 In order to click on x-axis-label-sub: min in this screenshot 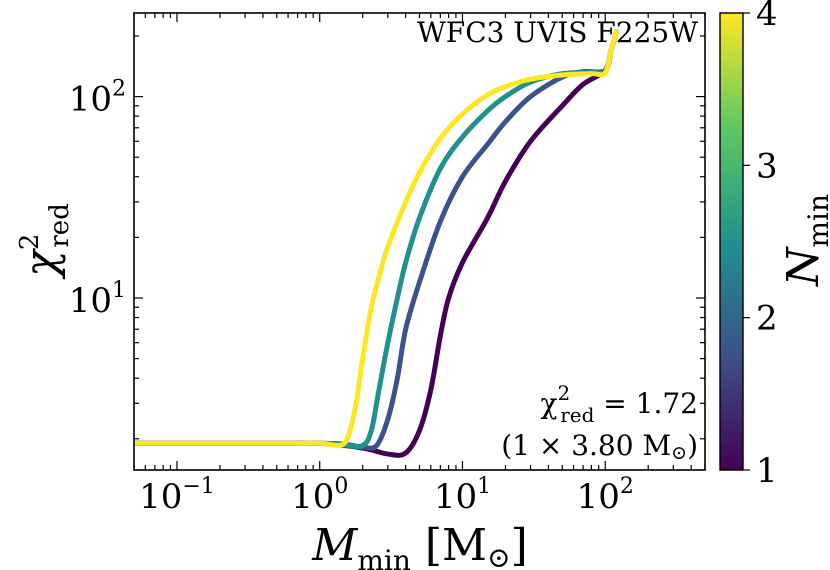, I will do `click(384, 557)`.